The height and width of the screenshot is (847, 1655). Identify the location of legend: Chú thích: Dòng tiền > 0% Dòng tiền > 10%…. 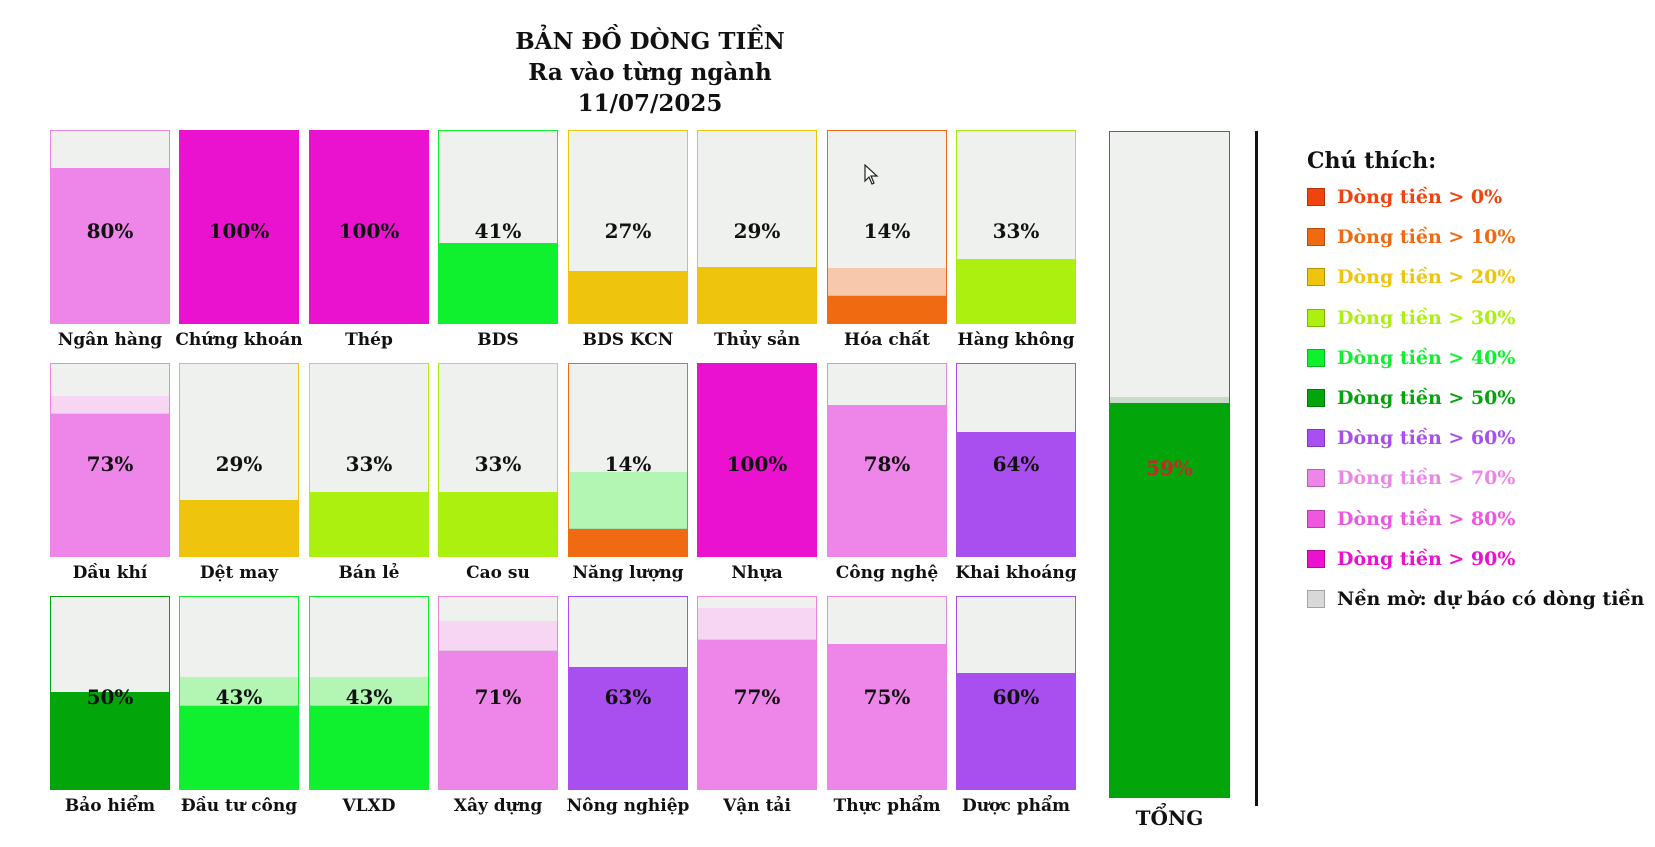
(1475, 388).